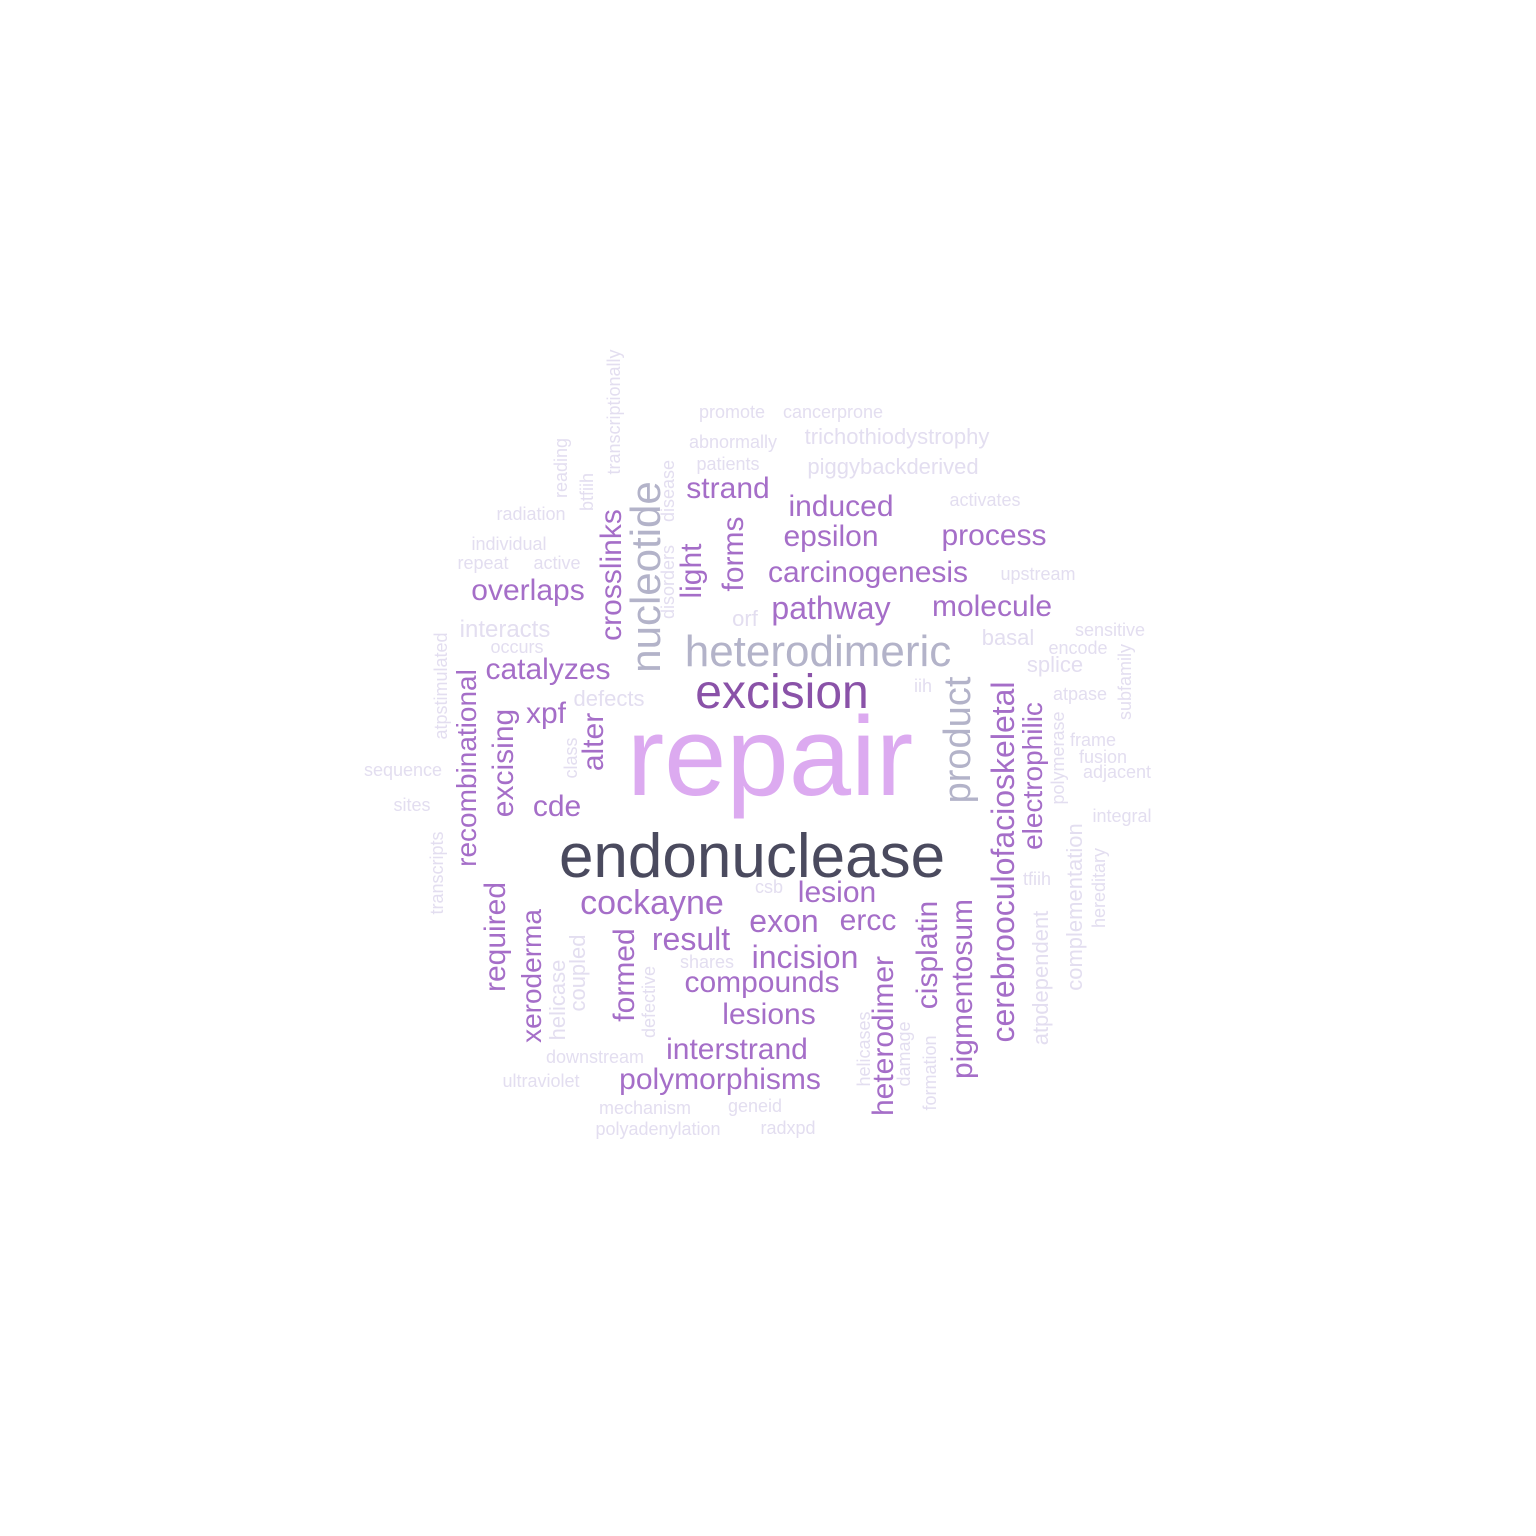 The image size is (1536, 1536). What do you see at coordinates (805, 957) in the screenshot?
I see `word-incision: incision` at bounding box center [805, 957].